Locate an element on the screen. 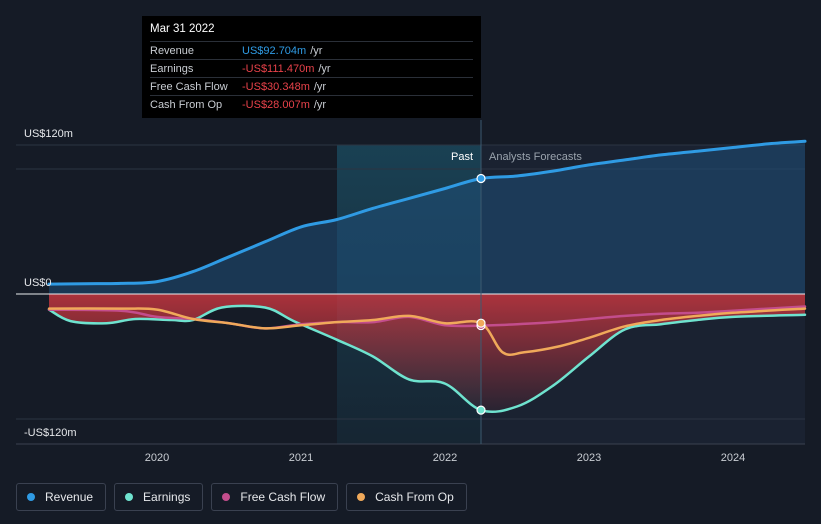  x-tick-label: 2023 is located at coordinates (589, 458).